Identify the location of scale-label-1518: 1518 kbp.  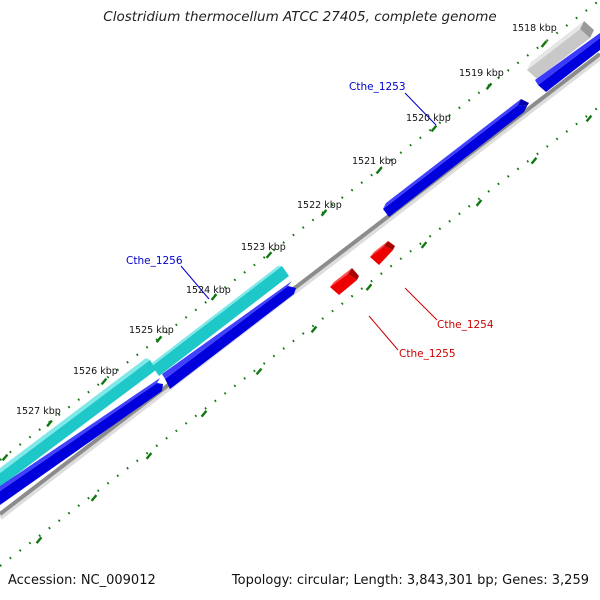
(534, 28).